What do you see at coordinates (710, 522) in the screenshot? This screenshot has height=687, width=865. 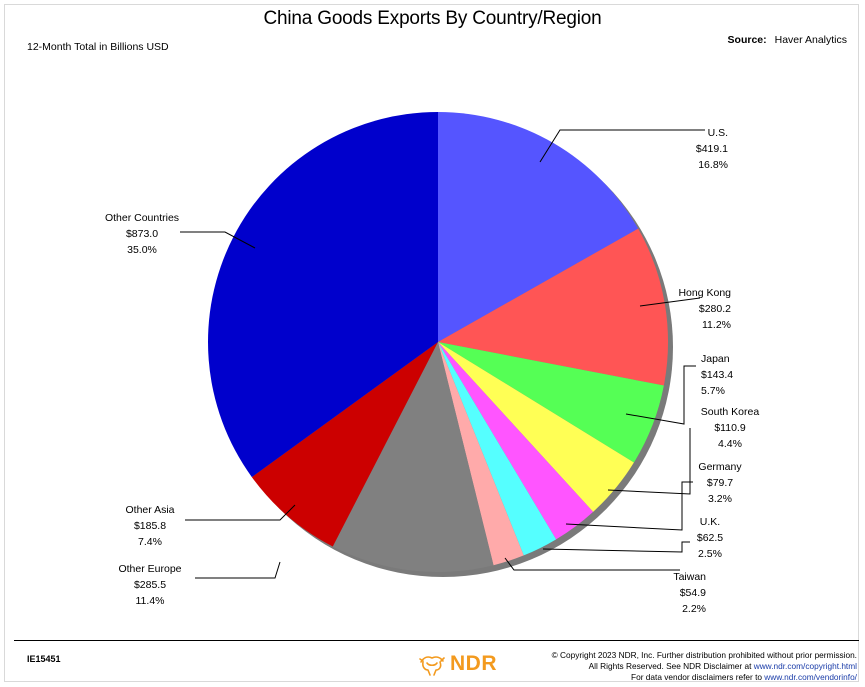 I see `label-name-u-k: U.K.` at bounding box center [710, 522].